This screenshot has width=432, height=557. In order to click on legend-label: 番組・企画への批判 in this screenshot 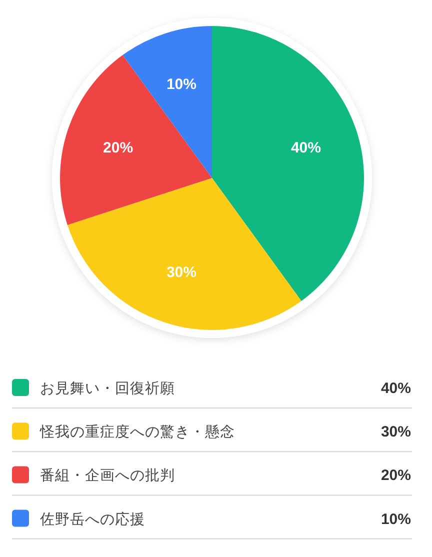, I will do `click(107, 475)`.